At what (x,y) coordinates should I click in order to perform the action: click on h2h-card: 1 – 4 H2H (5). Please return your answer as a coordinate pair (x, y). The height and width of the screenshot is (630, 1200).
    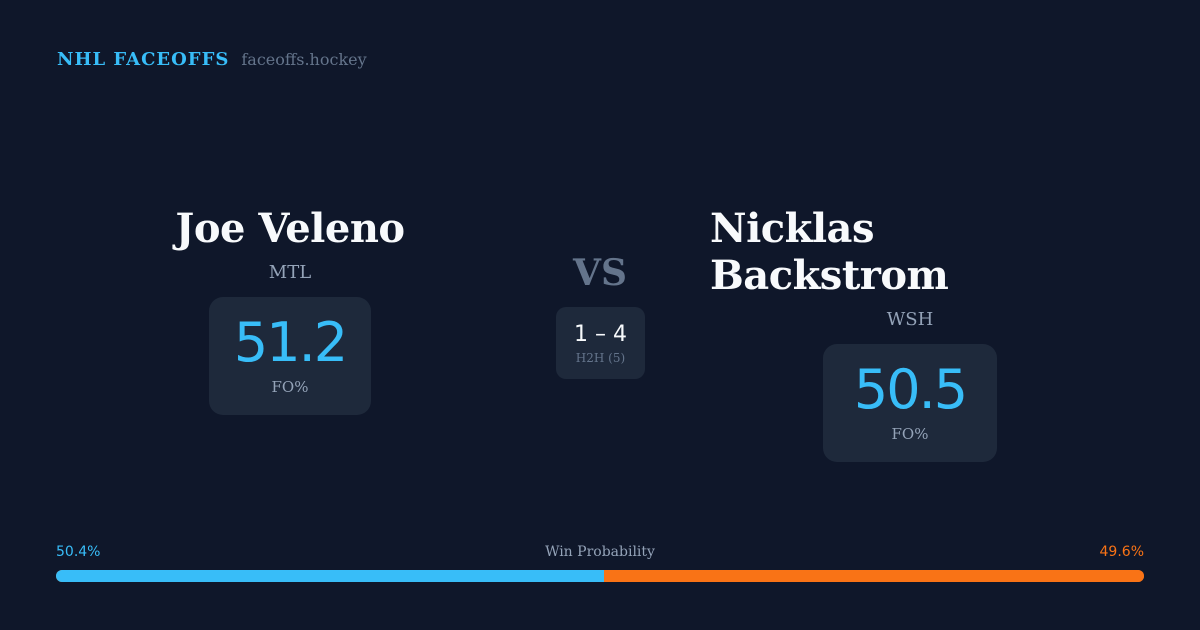
    Looking at the image, I should click on (600, 343).